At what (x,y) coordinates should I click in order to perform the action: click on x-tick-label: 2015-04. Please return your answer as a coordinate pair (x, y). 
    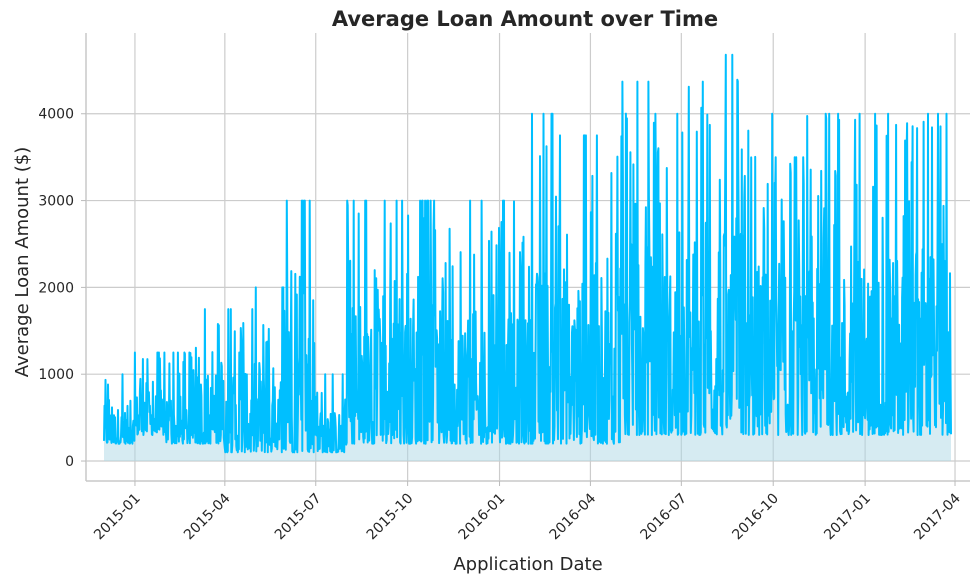
    Looking at the image, I should click on (207, 516).